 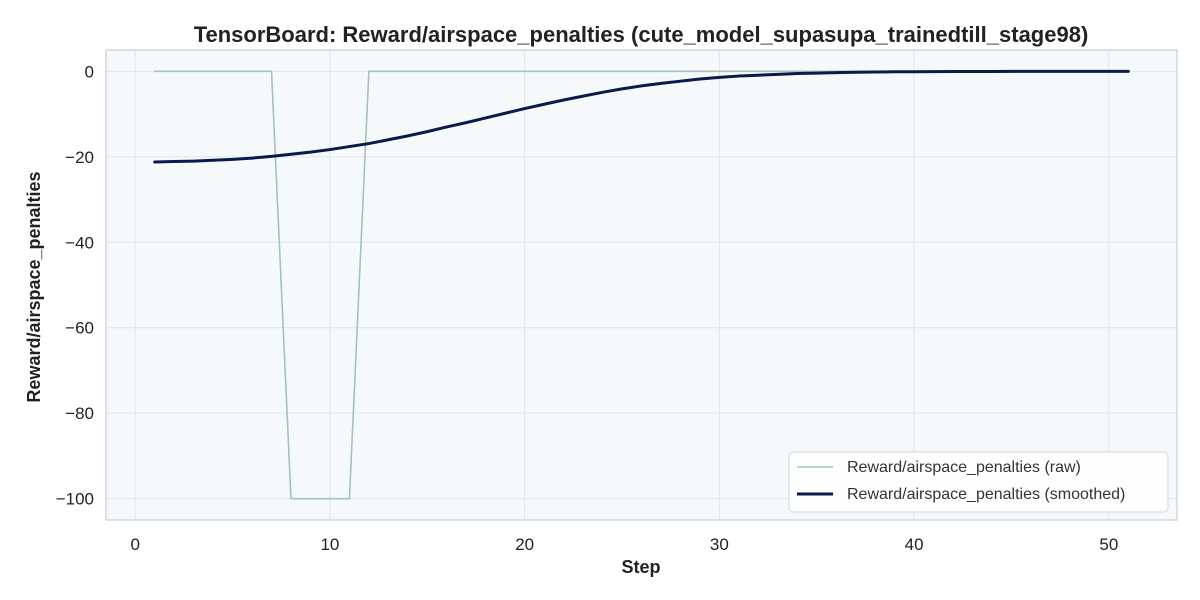 What do you see at coordinates (34, 286) in the screenshot?
I see `y-axis-label: Reward/airspace_penalties` at bounding box center [34, 286].